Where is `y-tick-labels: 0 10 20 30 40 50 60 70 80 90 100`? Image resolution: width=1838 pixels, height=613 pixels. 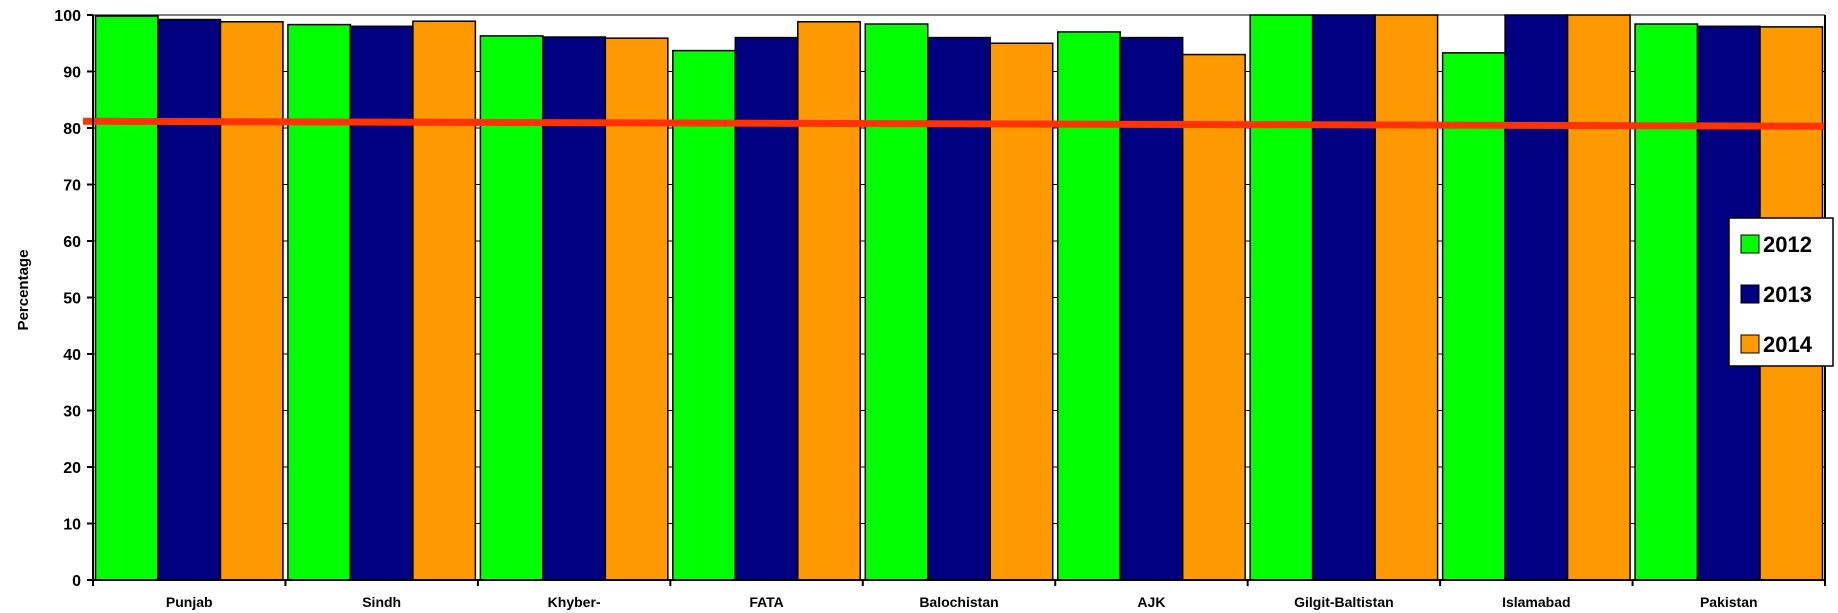
y-tick-labels: 0 10 20 30 40 50 60 70 80 90 100 is located at coordinates (67, 299).